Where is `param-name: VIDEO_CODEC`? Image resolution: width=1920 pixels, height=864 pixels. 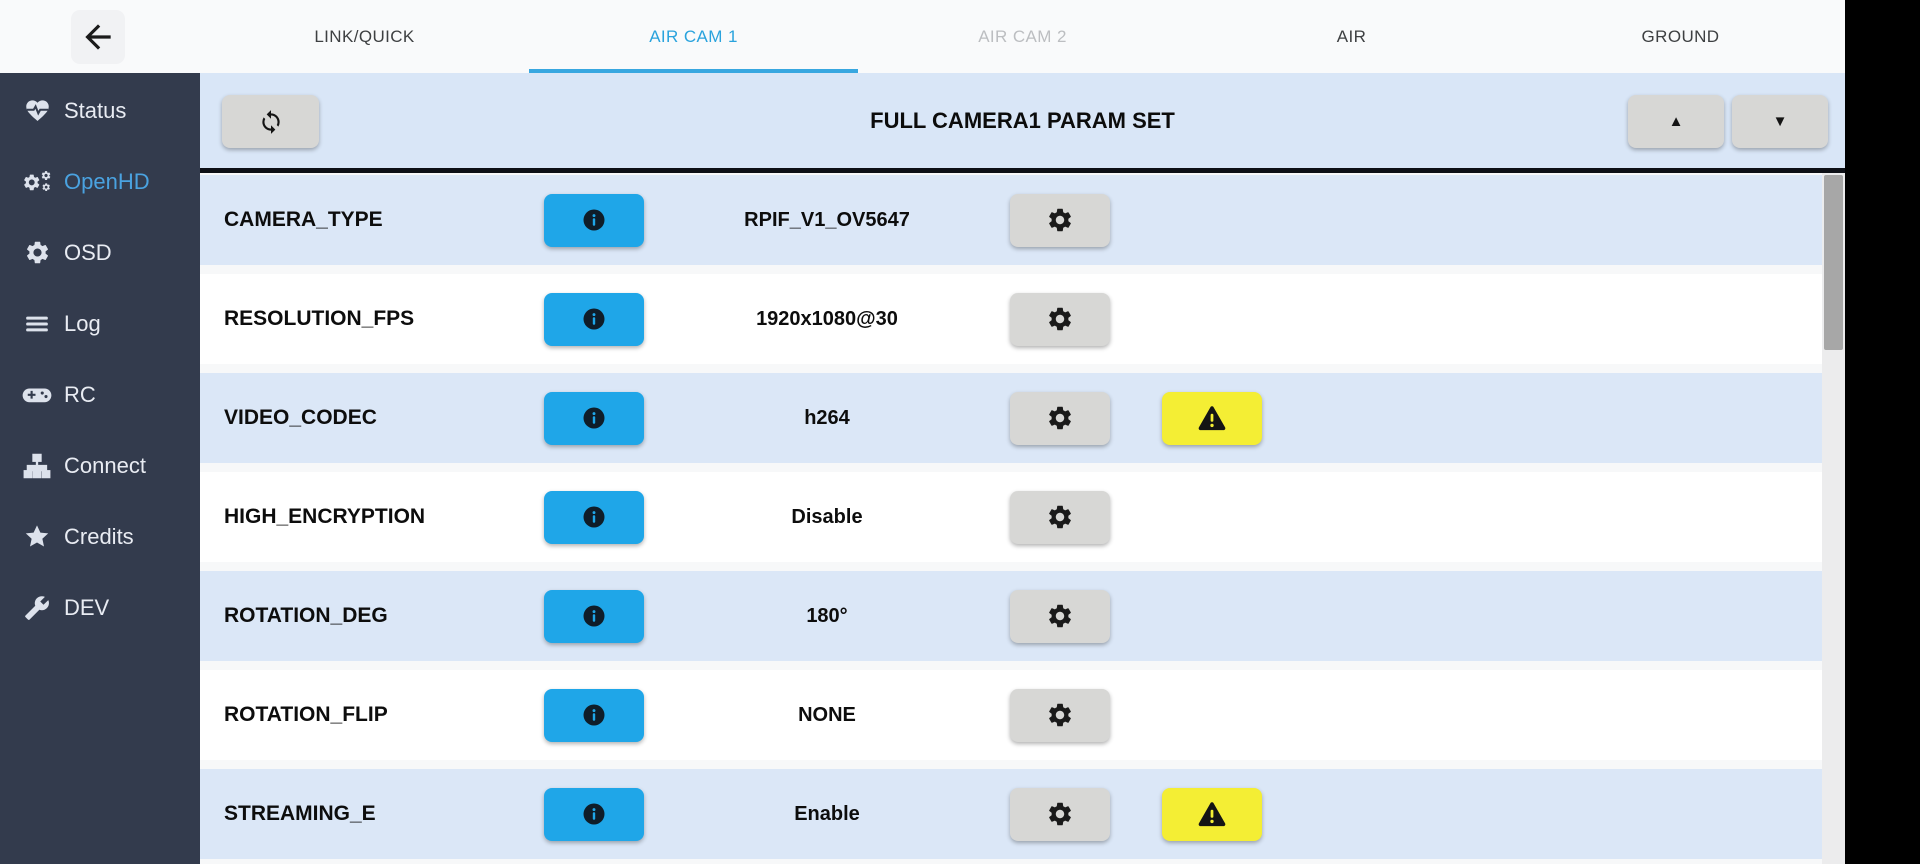
param-name: VIDEO_CODEC is located at coordinates (300, 417).